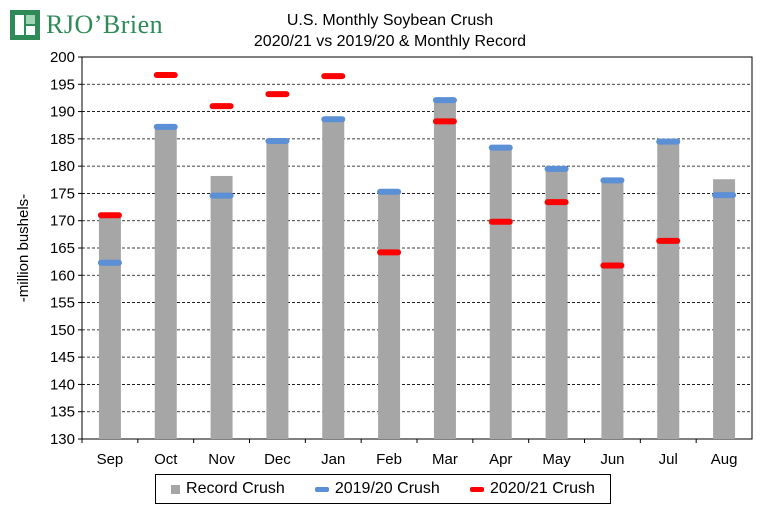 Image resolution: width=763 pixels, height=516 pixels. I want to click on x-tick-label: May, so click(556, 459).